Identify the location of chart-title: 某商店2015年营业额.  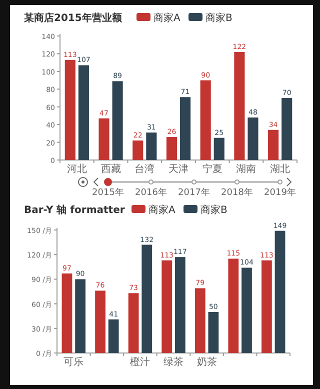
(73, 18).